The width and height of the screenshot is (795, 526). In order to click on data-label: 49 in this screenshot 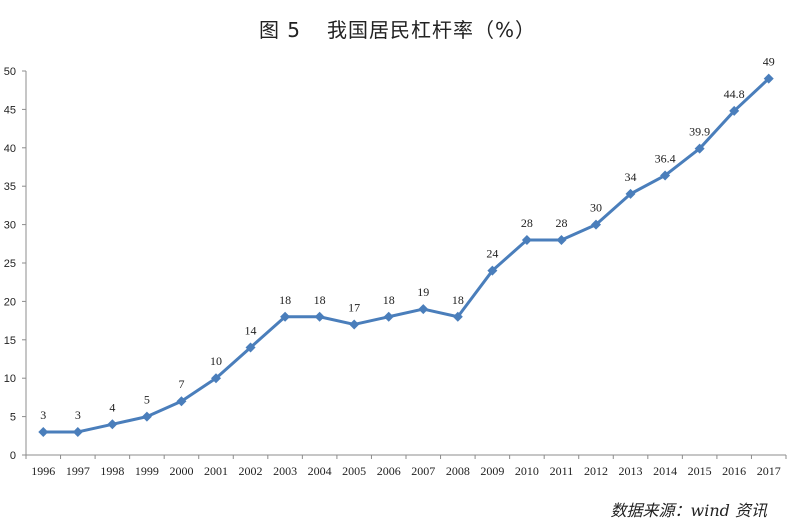, I will do `click(769, 62)`.